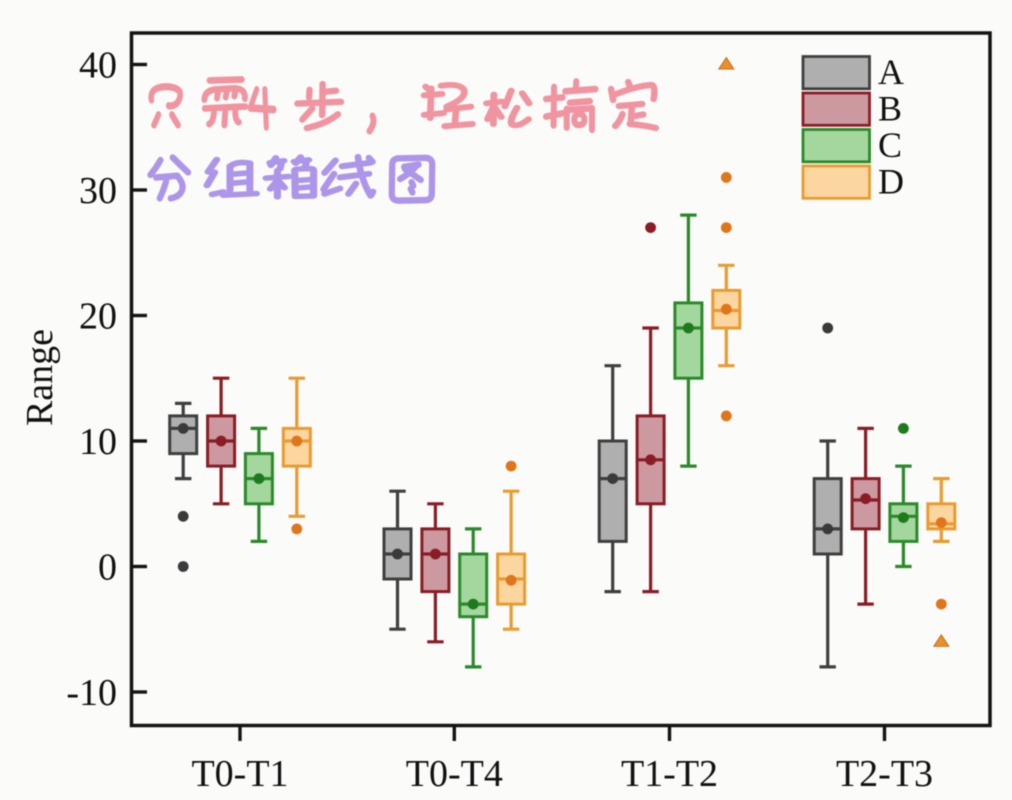  I want to click on svg-text: 20, so click(98, 317).